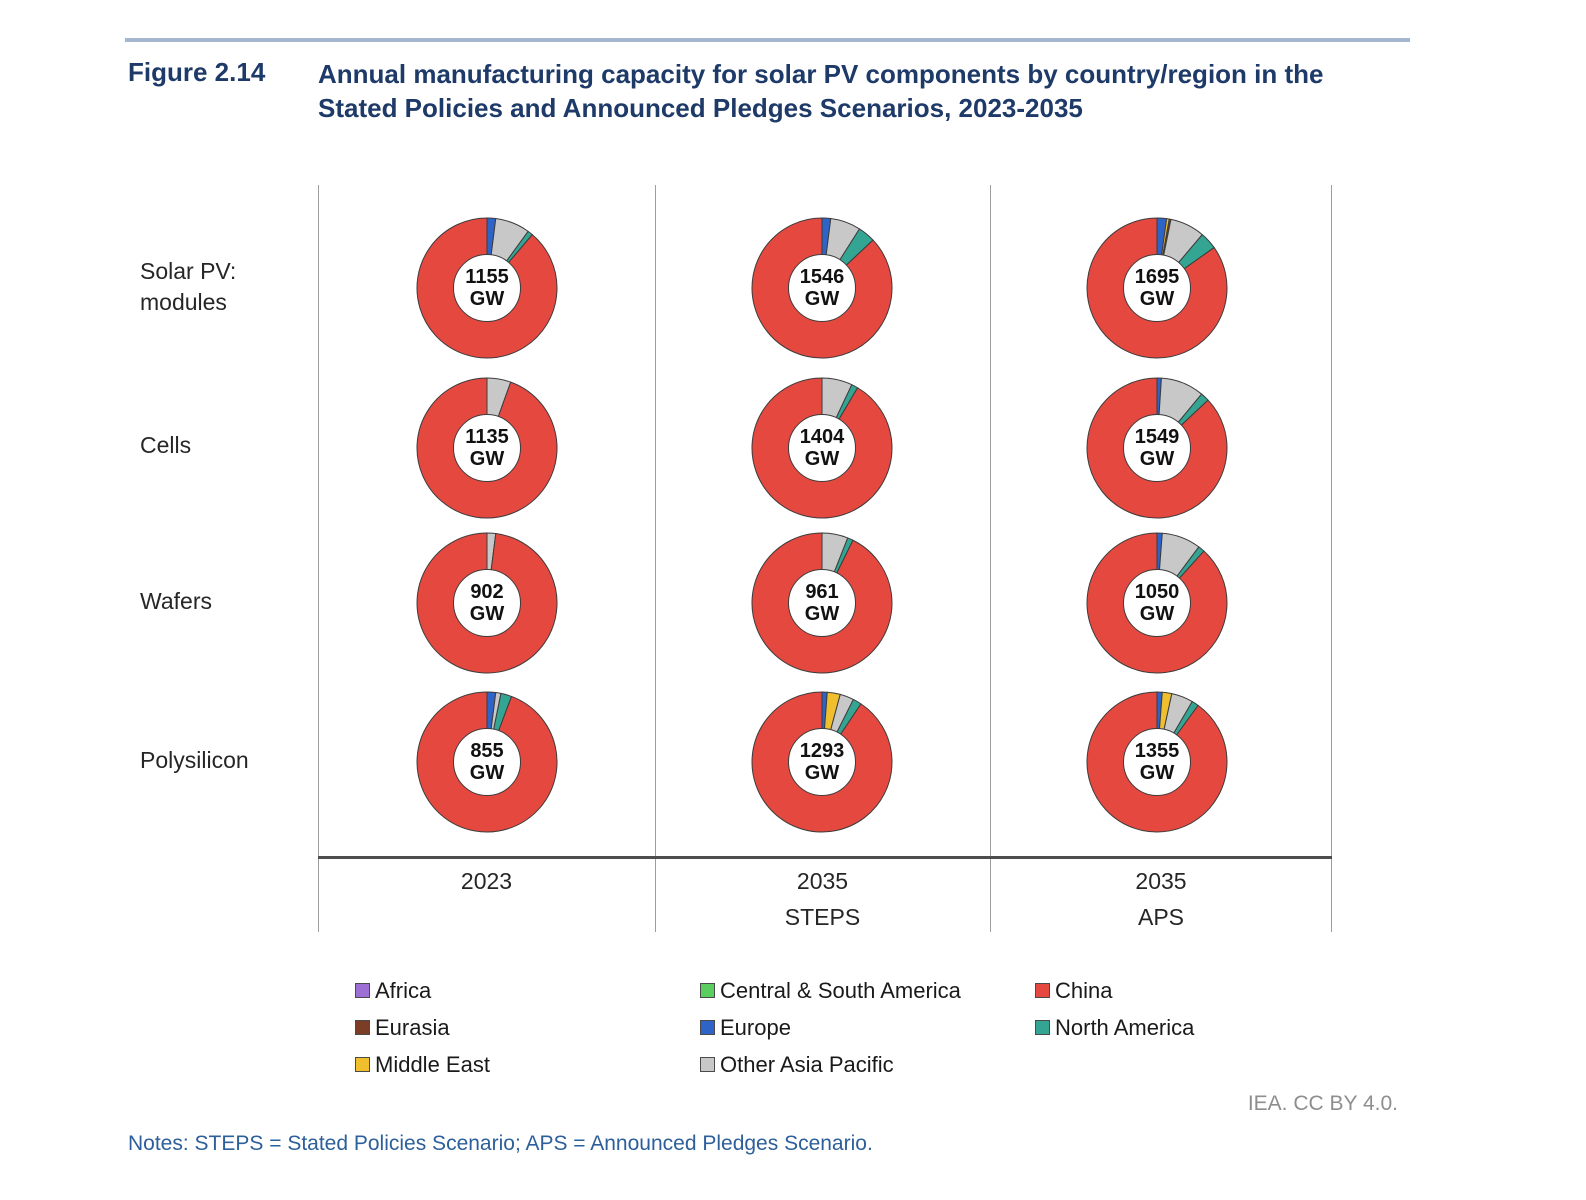 The height and width of the screenshot is (1200, 1586). I want to click on column-labels: 2023 2035 STEPS 2035 APS, so click(825, 899).